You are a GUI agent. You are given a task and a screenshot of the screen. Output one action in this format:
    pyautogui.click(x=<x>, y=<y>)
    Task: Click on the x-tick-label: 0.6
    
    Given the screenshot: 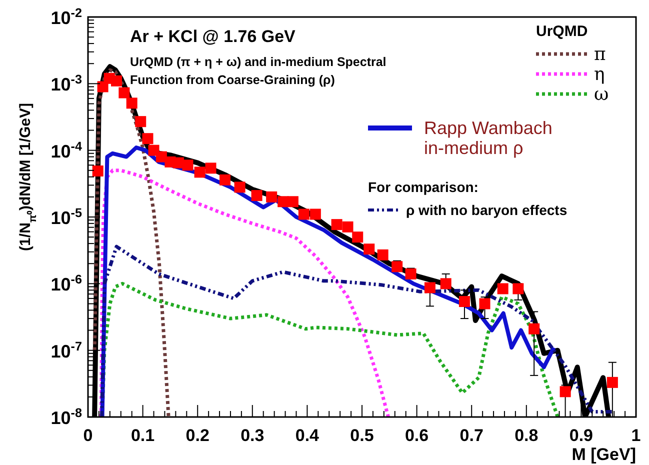 What is the action you would take?
    pyautogui.click(x=416, y=435)
    